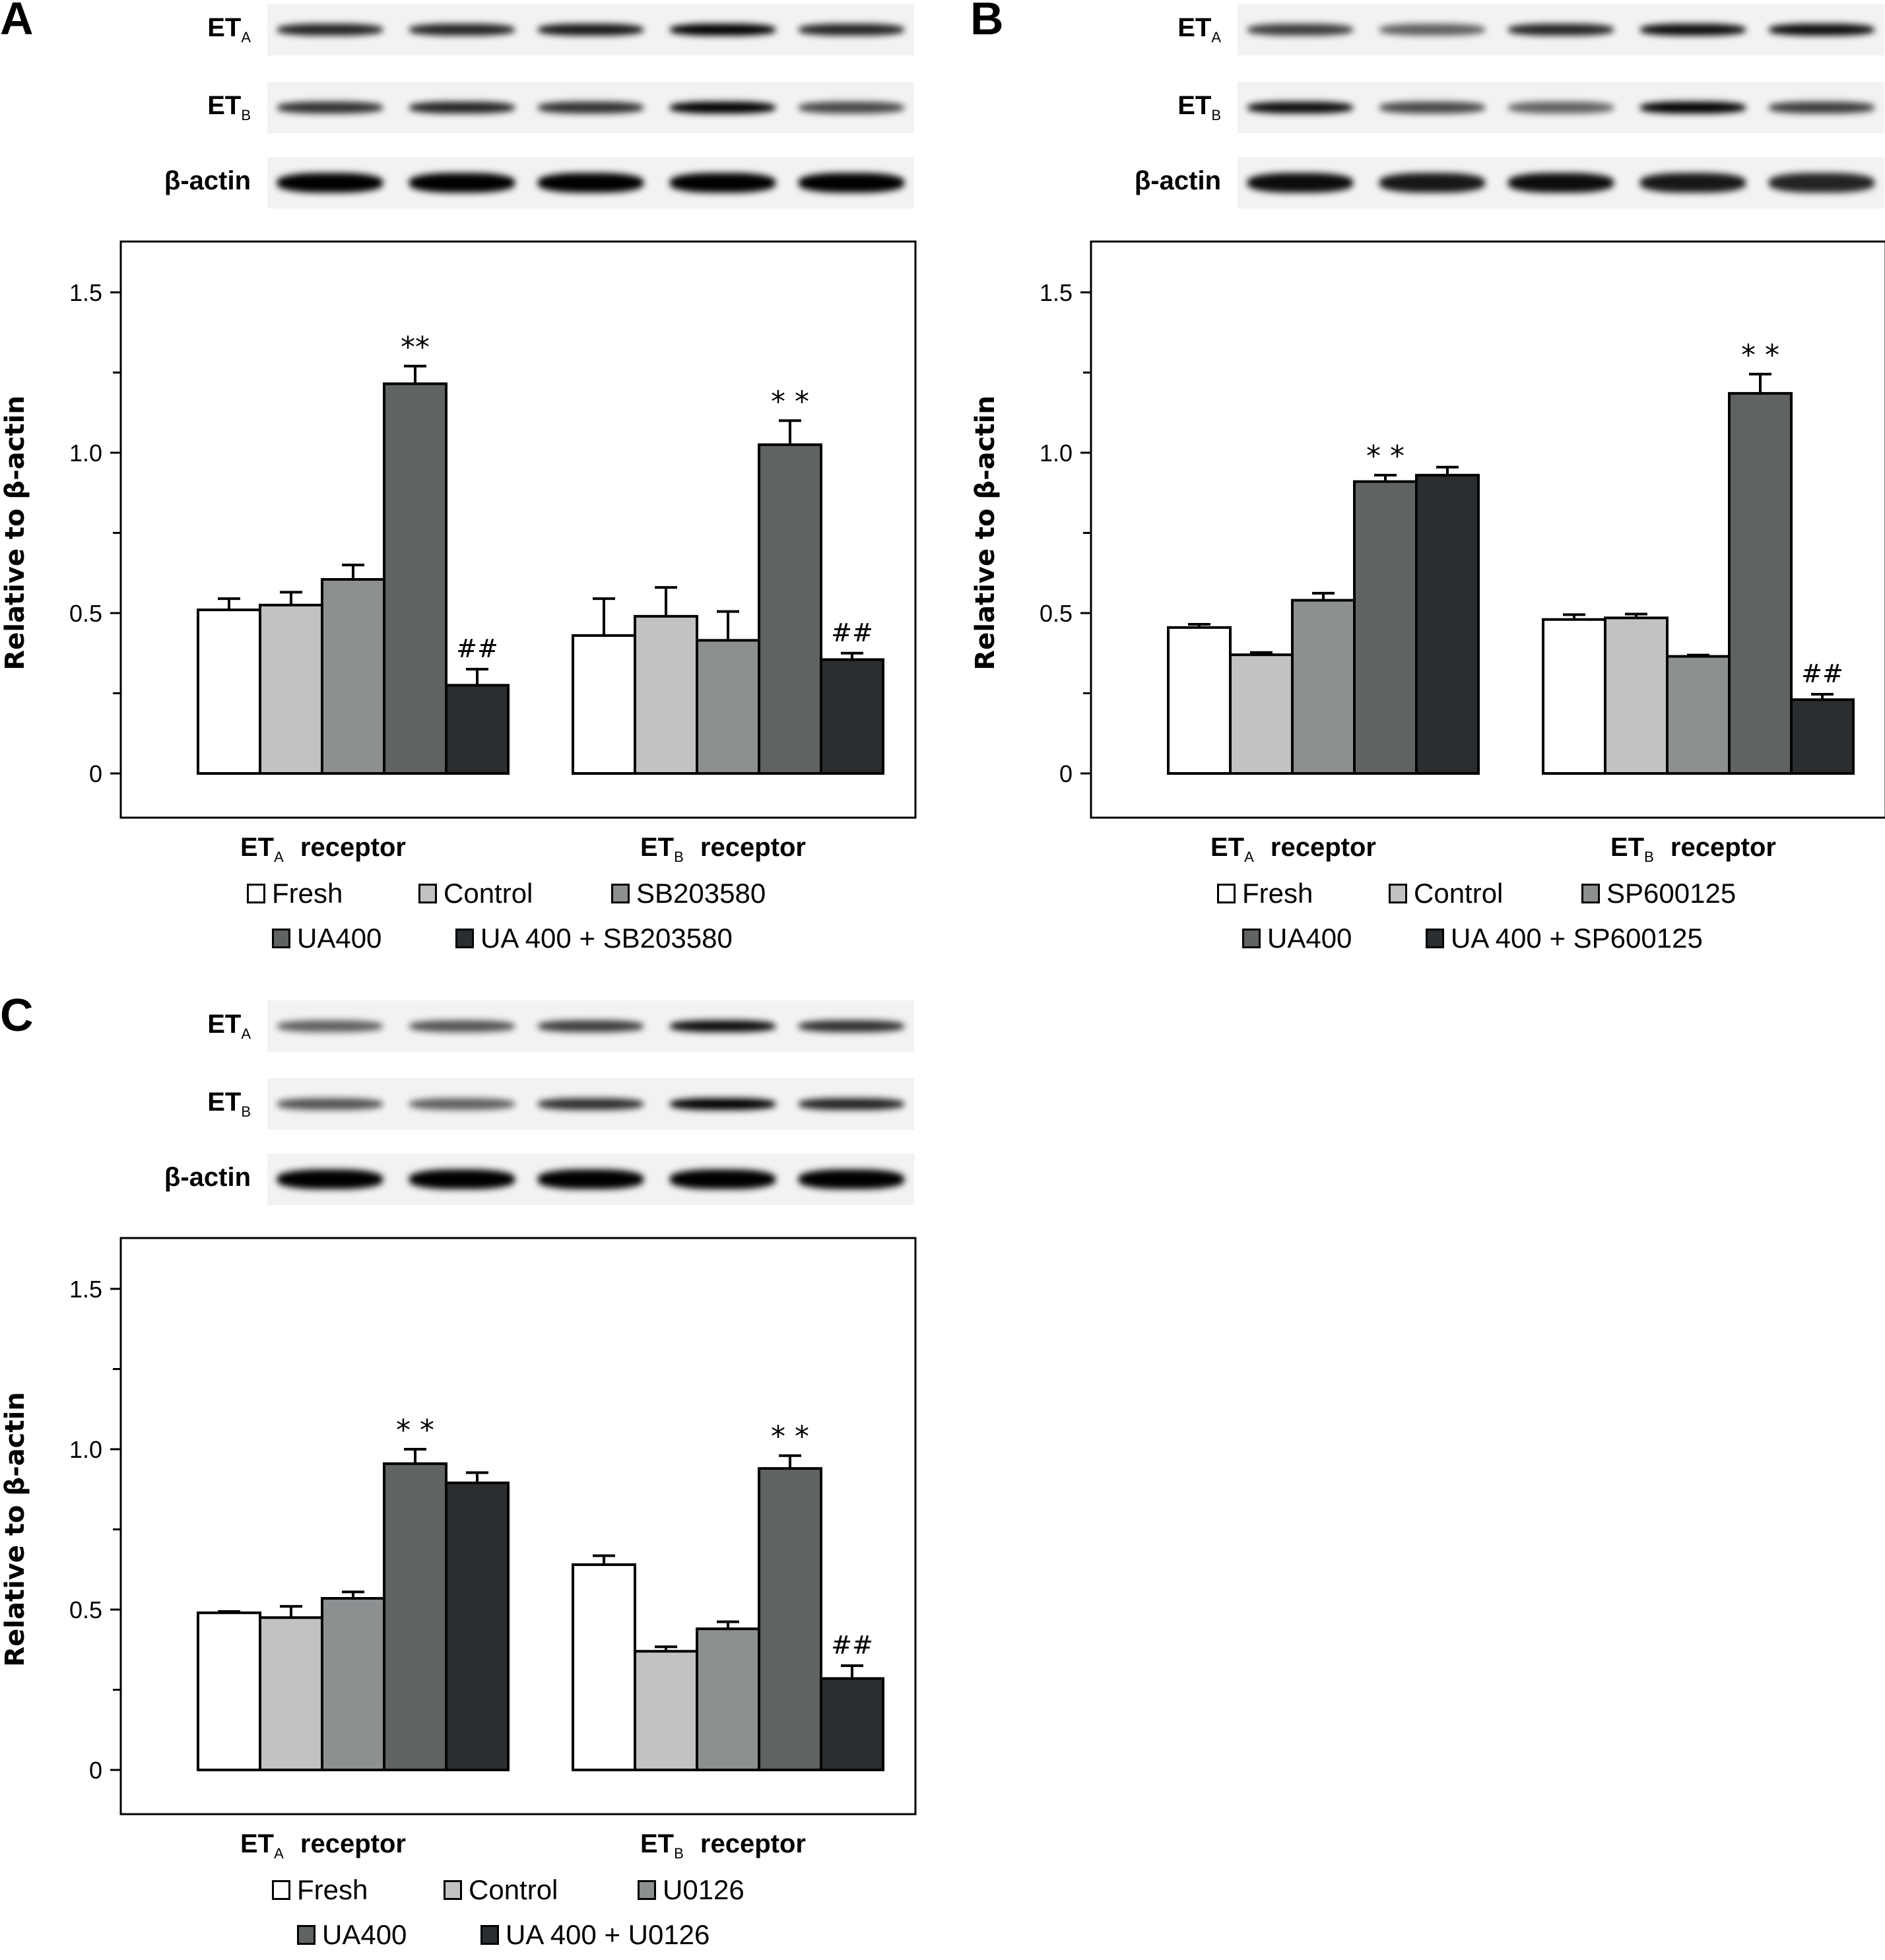 The image size is (1885, 1960). I want to click on legend-label: UA 400 + SB203580, so click(606, 939).